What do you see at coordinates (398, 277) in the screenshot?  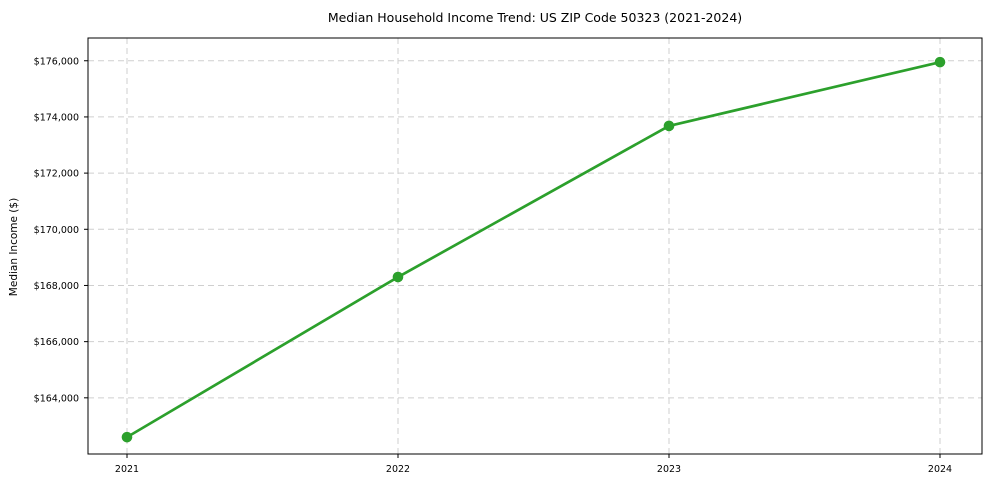 I see `data-point-2022` at bounding box center [398, 277].